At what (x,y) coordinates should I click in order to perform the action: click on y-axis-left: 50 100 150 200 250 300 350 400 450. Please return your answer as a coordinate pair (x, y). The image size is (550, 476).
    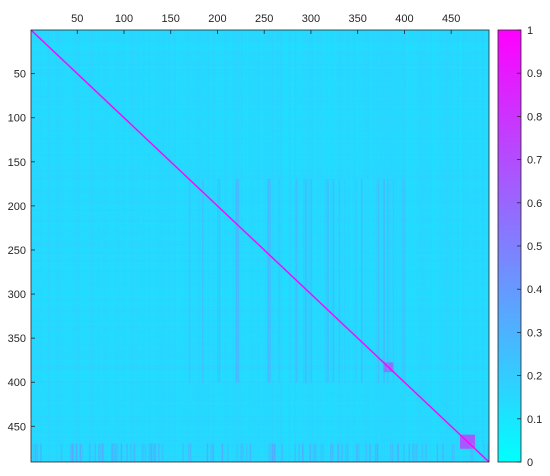
    Looking at the image, I should click on (21, 251).